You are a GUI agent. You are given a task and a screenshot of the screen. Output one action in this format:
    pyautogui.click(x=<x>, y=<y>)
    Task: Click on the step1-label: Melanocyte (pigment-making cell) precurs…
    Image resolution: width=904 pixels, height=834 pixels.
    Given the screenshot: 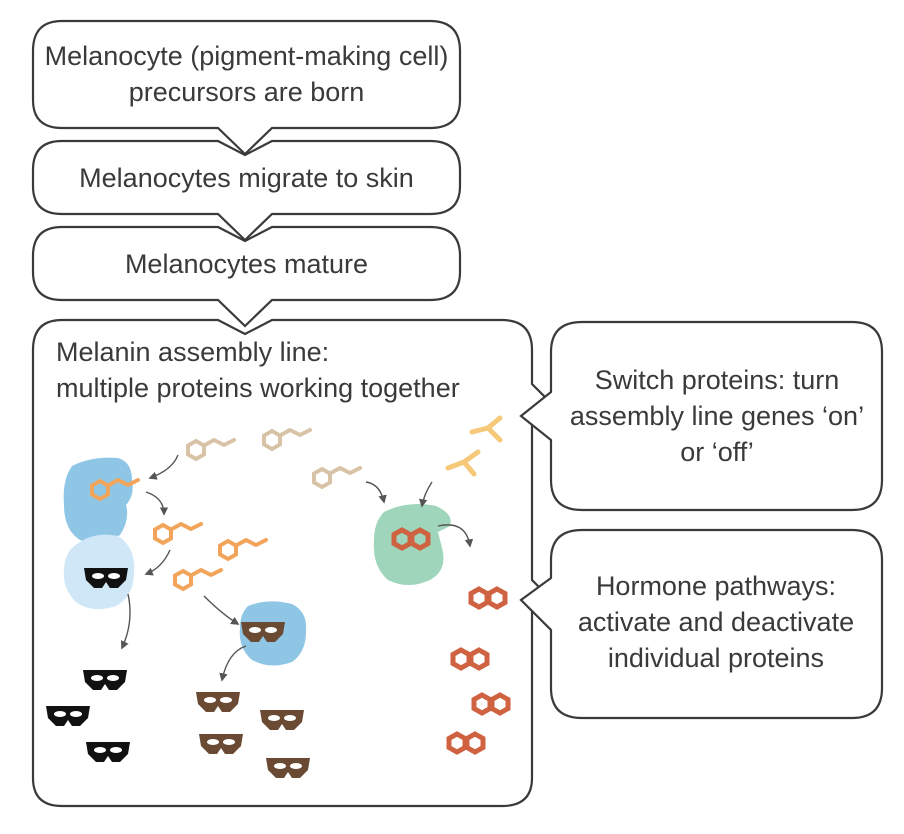 What is the action you would take?
    pyautogui.click(x=246, y=74)
    